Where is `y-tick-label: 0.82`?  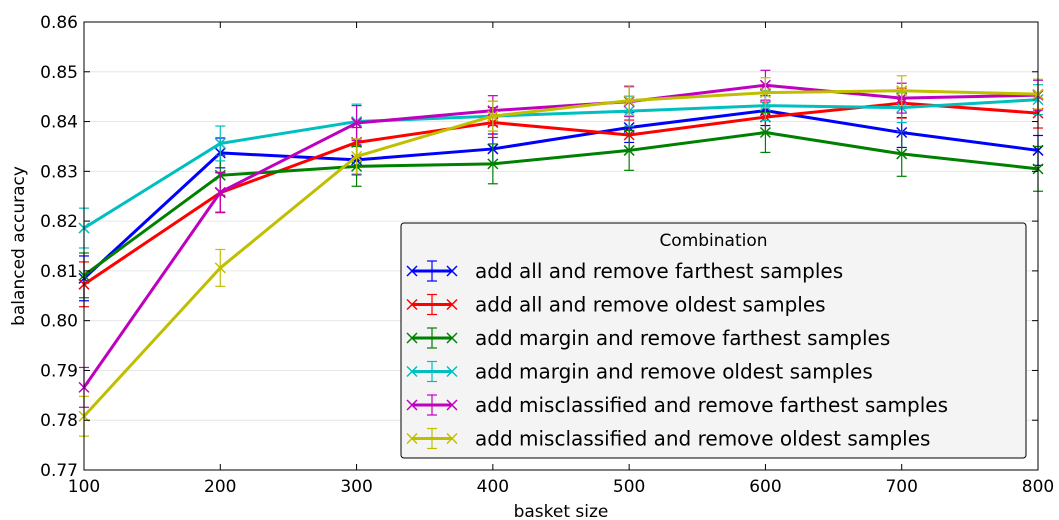 y-tick-label: 0.82 is located at coordinates (59, 222).